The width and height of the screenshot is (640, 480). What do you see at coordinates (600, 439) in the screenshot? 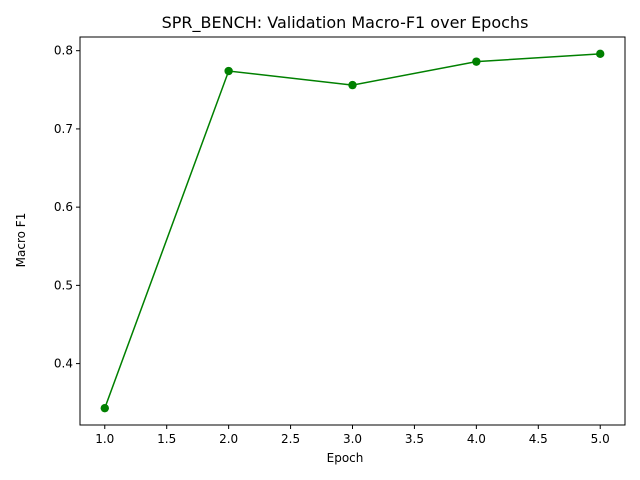
I see `x-tick-label: 5.0` at bounding box center [600, 439].